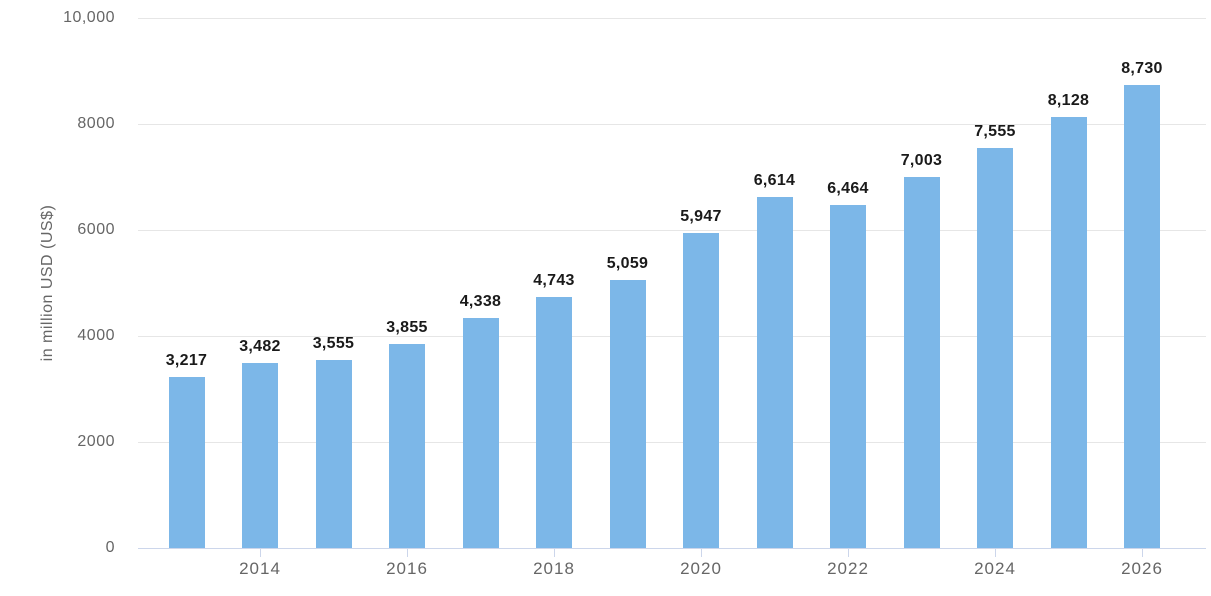 This screenshot has height=596, width=1211. Describe the element at coordinates (701, 216) in the screenshot. I see `bar-value-label: 5,947` at that location.